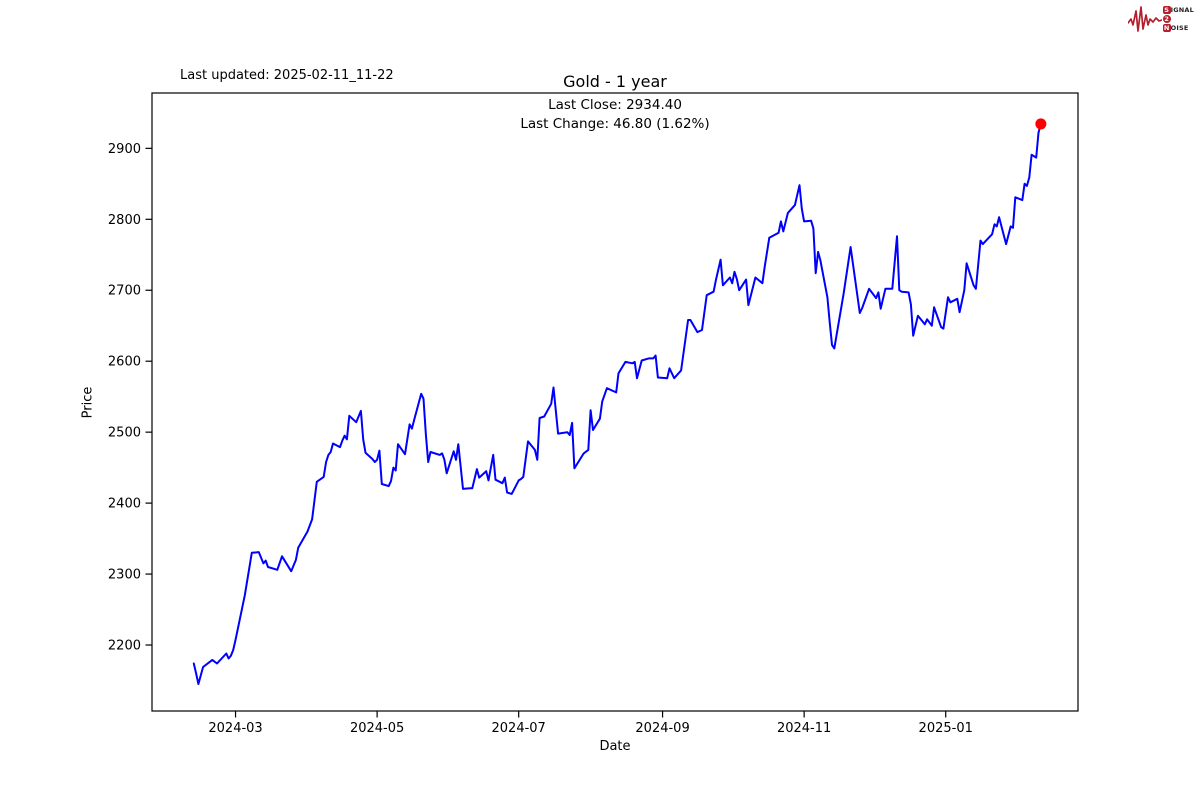  What do you see at coordinates (1178, 10) in the screenshot?
I see `logo-line-signal: S IGNAL` at bounding box center [1178, 10].